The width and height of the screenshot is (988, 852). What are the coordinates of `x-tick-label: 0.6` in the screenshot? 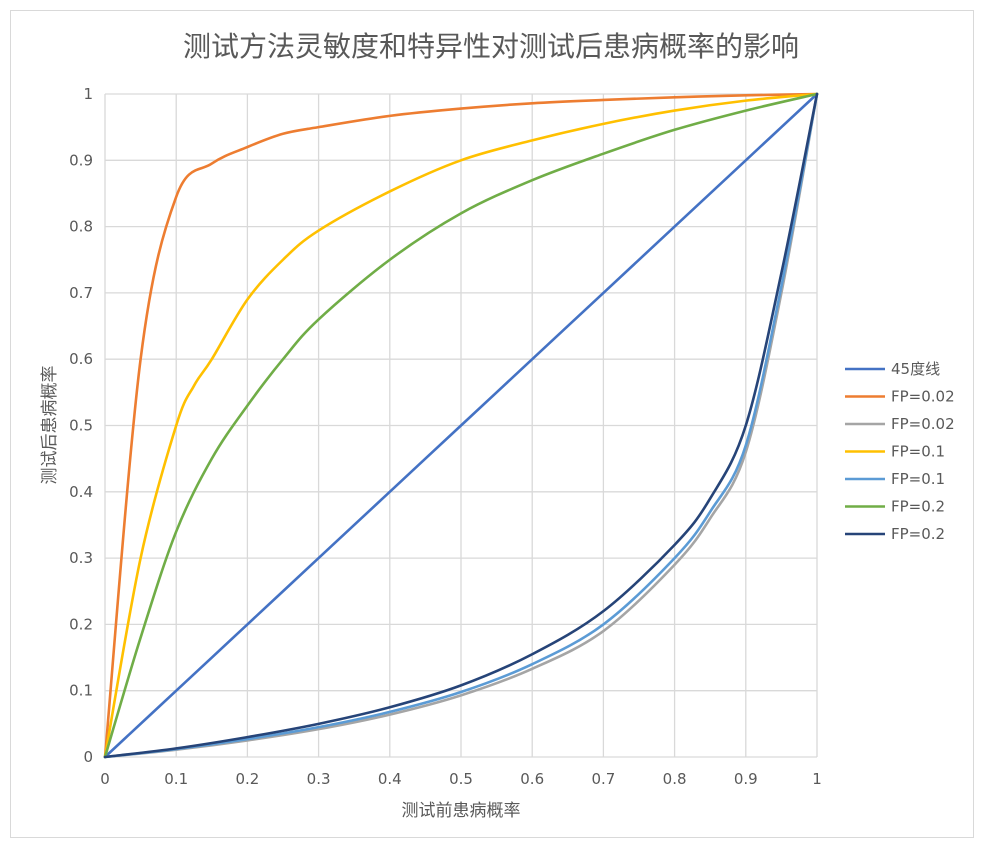 It's located at (532, 779).